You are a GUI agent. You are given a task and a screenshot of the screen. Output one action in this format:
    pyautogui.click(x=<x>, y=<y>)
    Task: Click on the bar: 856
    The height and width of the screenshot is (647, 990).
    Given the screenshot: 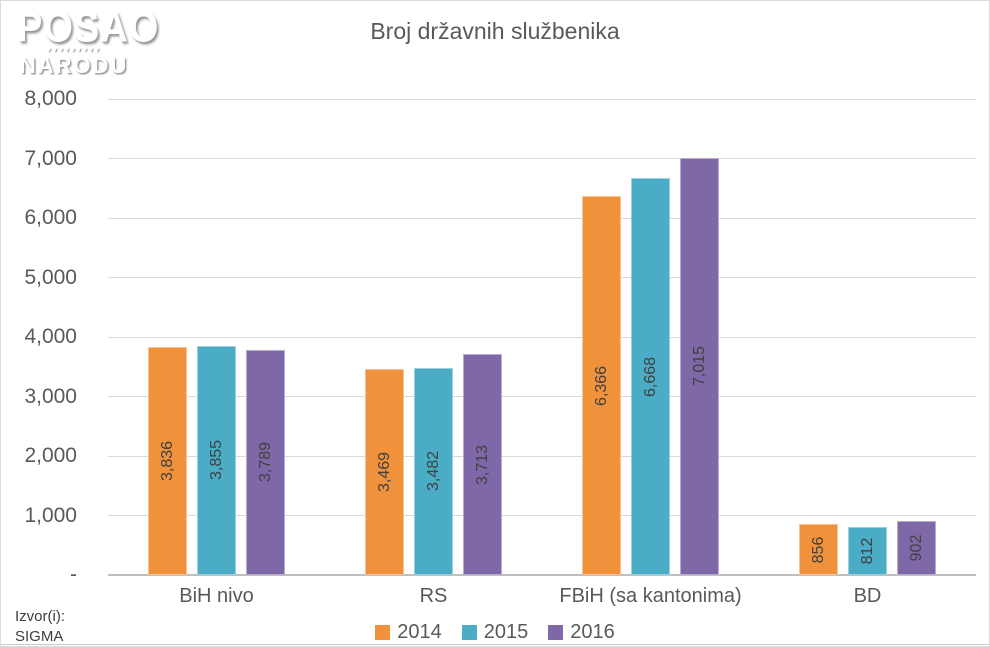 What is the action you would take?
    pyautogui.click(x=818, y=549)
    